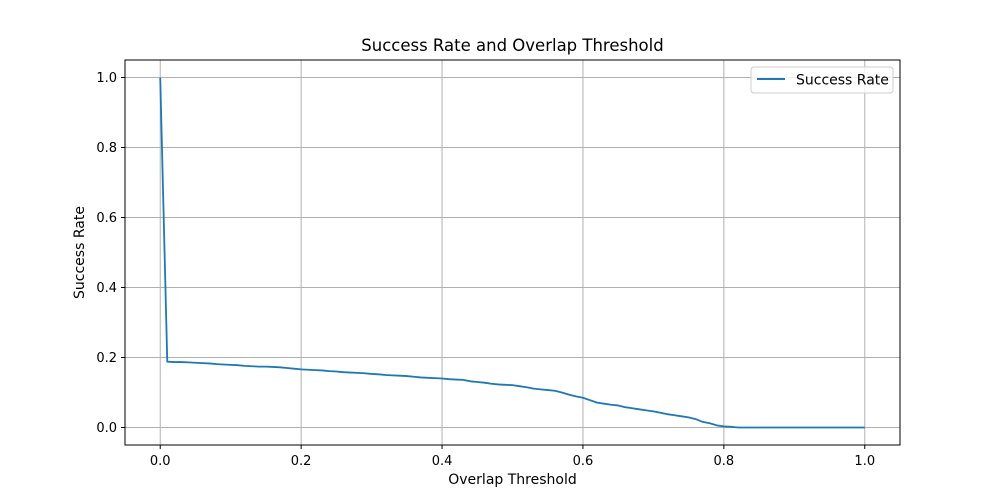  I want to click on y-axis-label: Success Rate, so click(80, 252).